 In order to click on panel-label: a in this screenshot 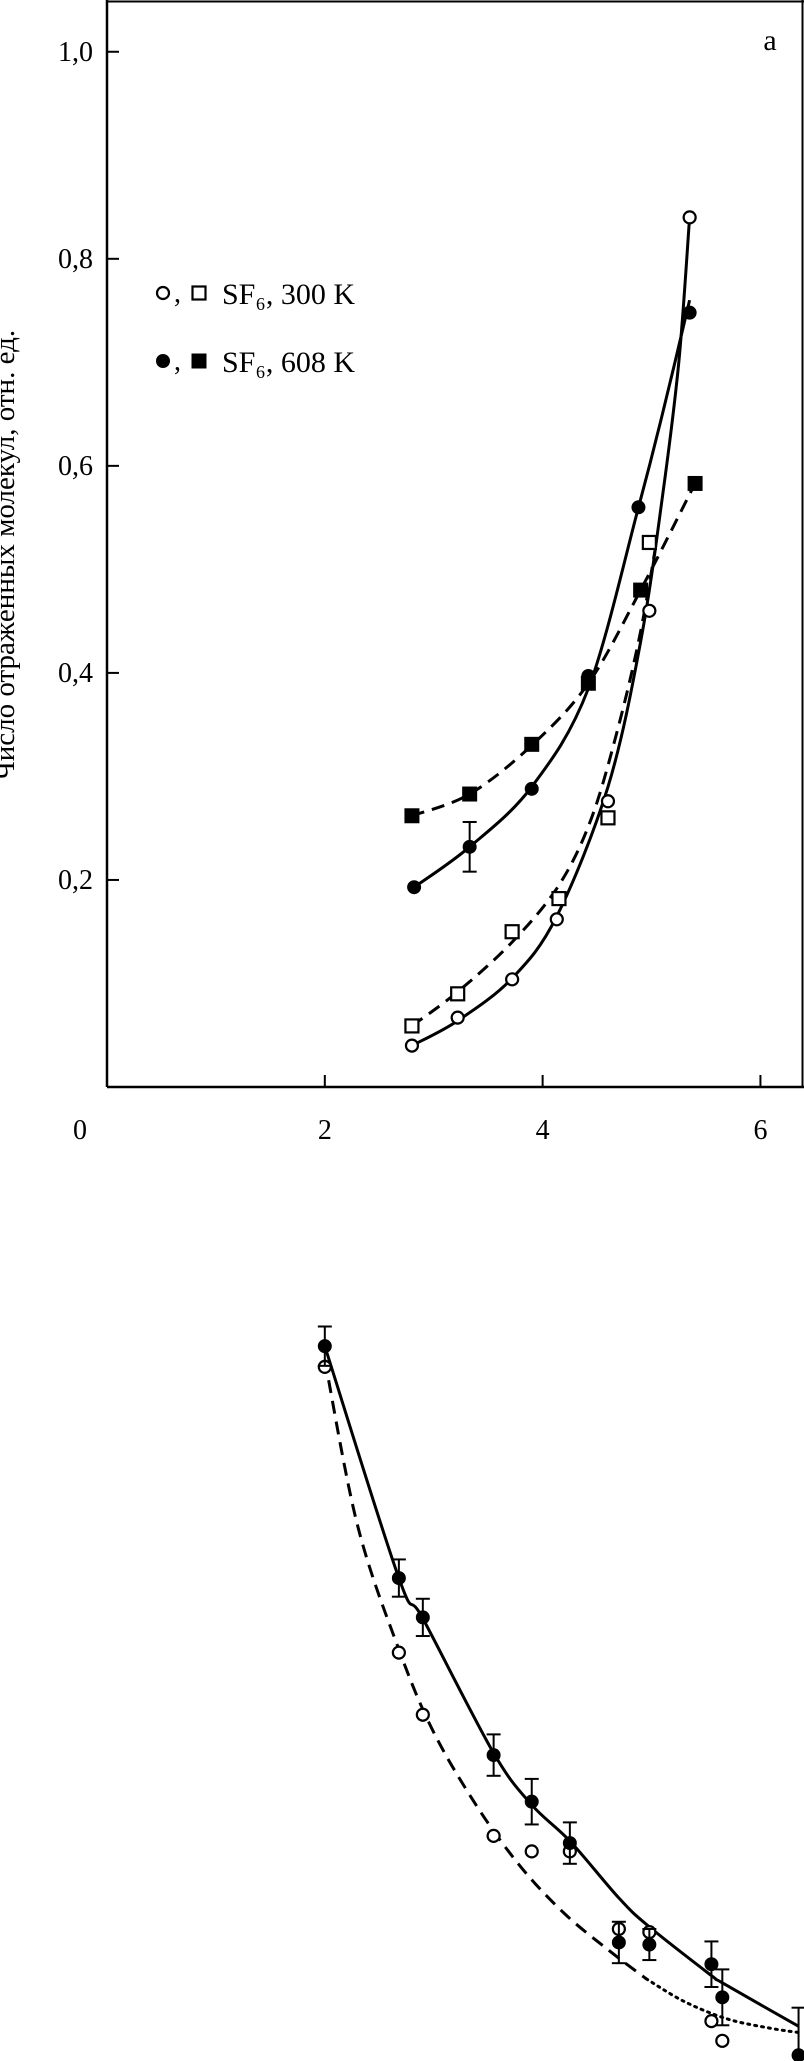, I will do `click(769, 40)`.